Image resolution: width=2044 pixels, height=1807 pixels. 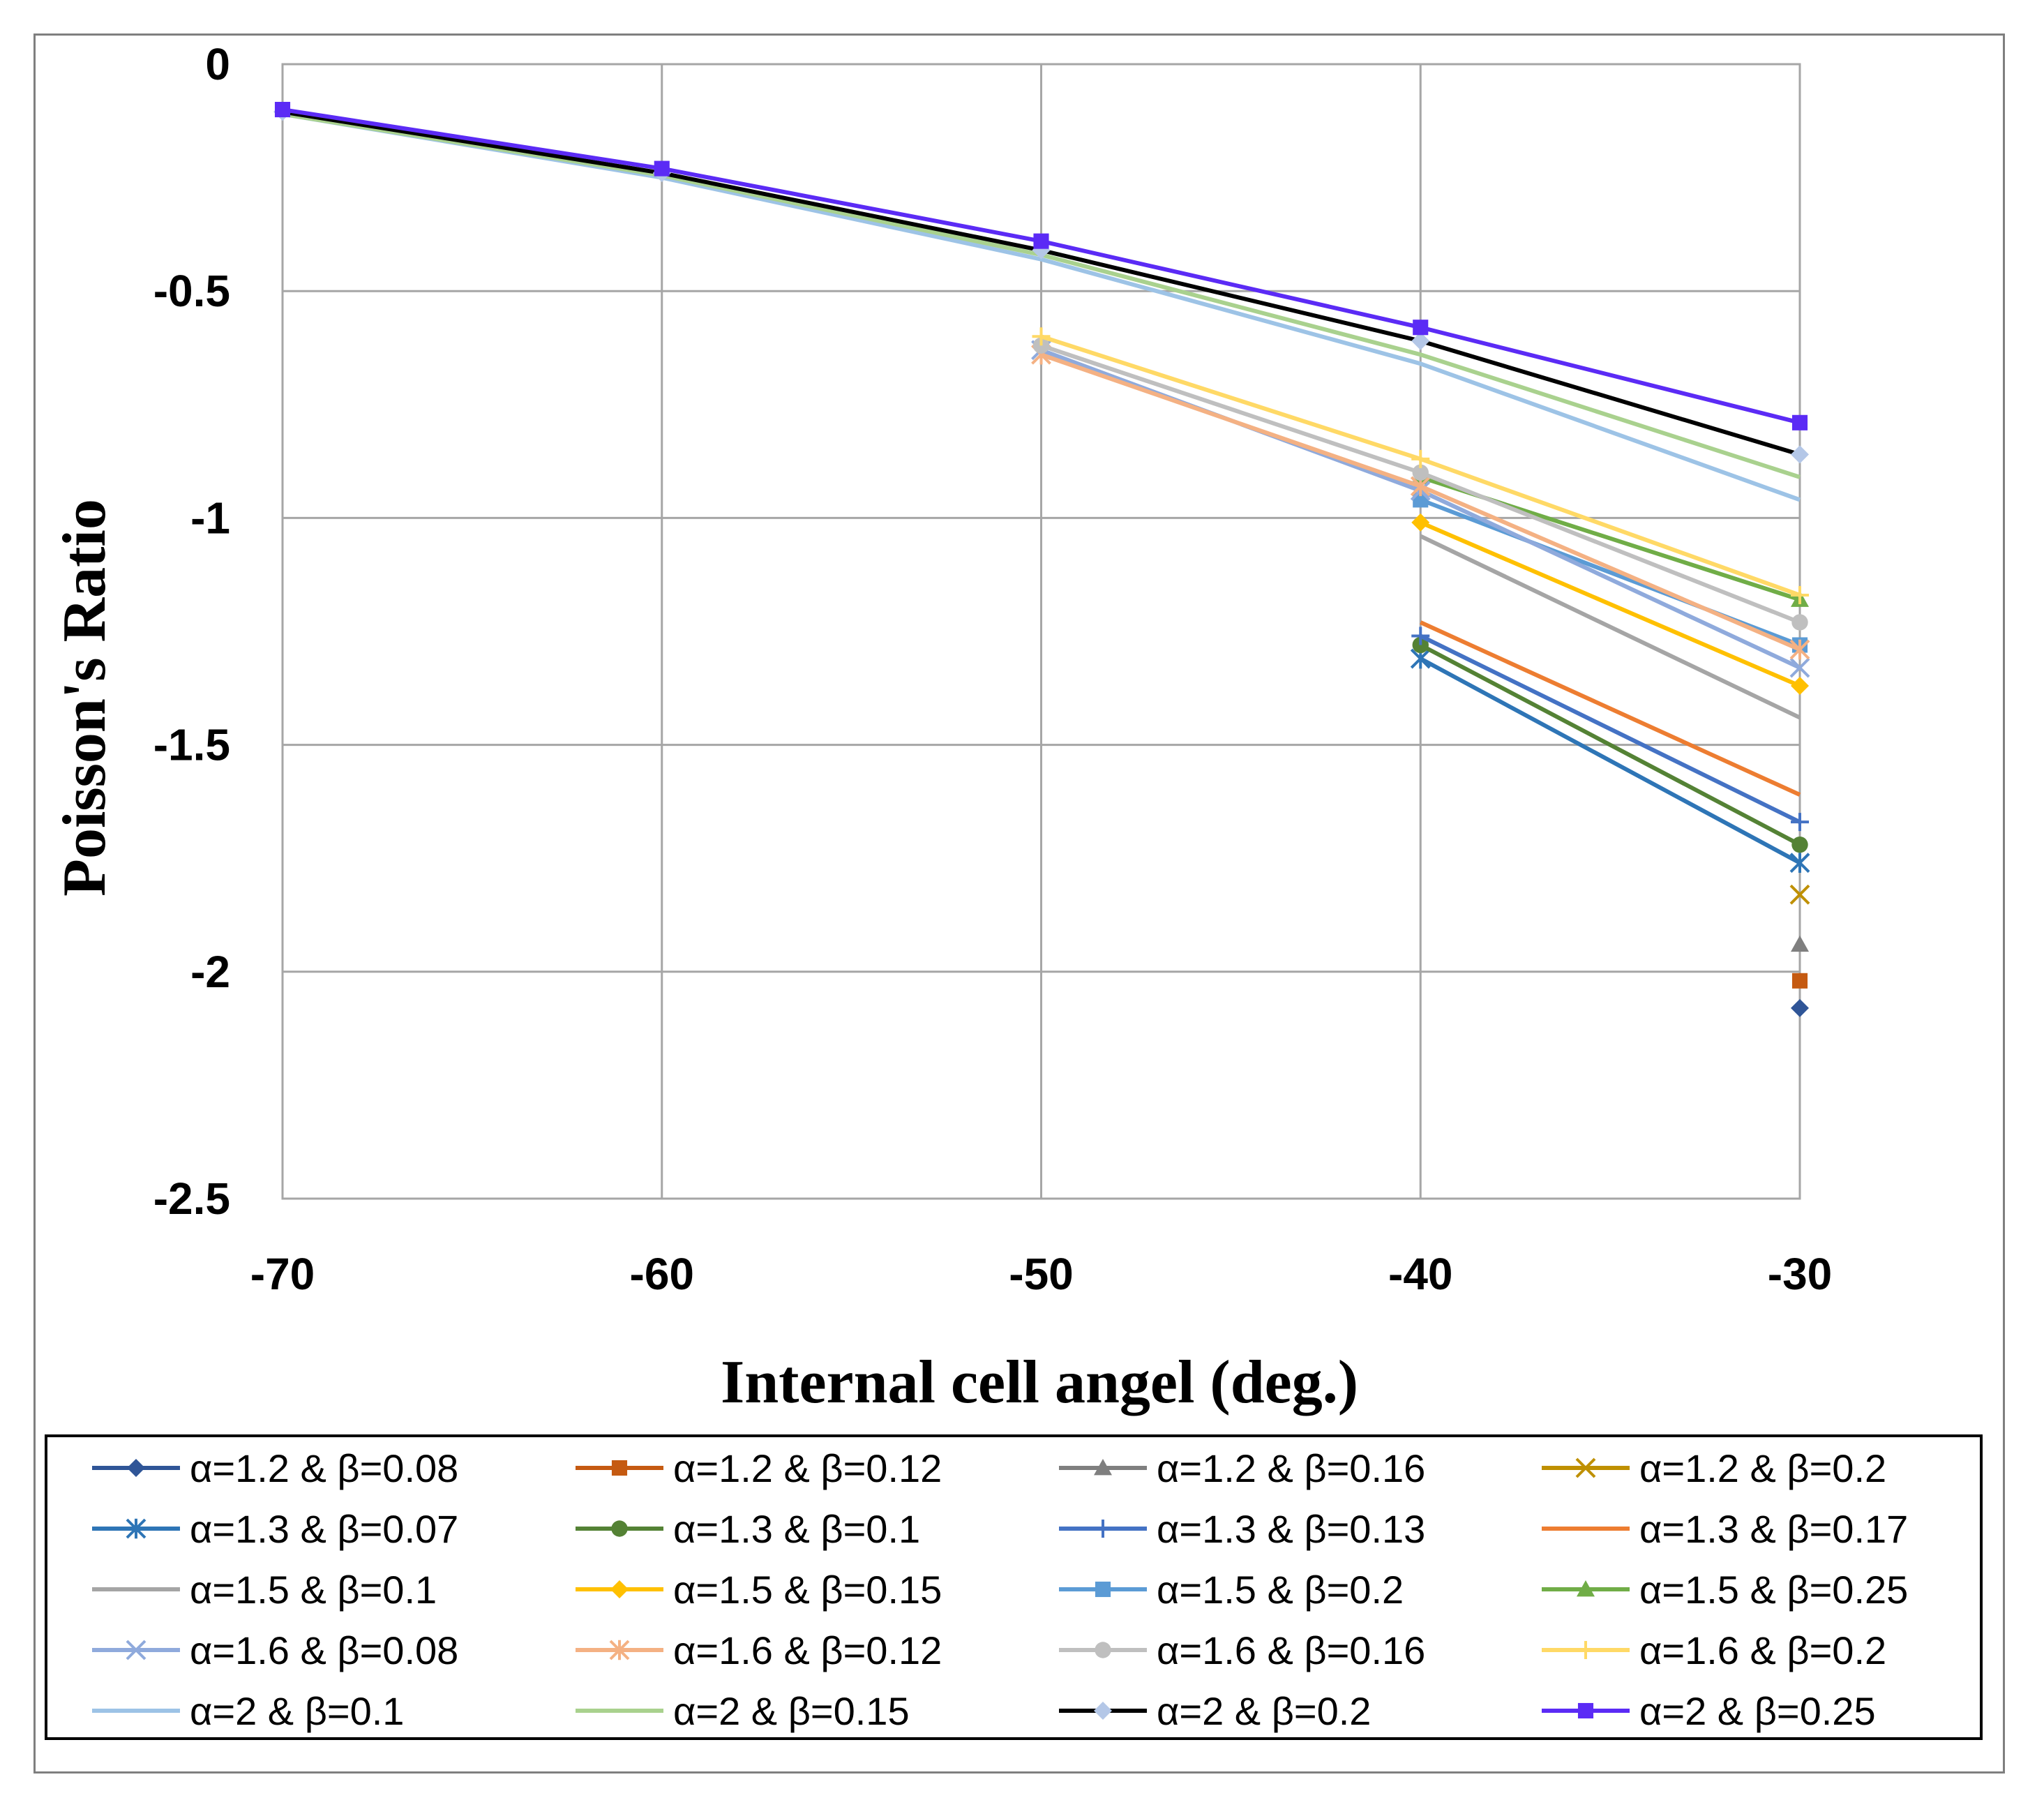 I want to click on legend-entry: α=1.3 & β=0.07, so click(x=275, y=1529).